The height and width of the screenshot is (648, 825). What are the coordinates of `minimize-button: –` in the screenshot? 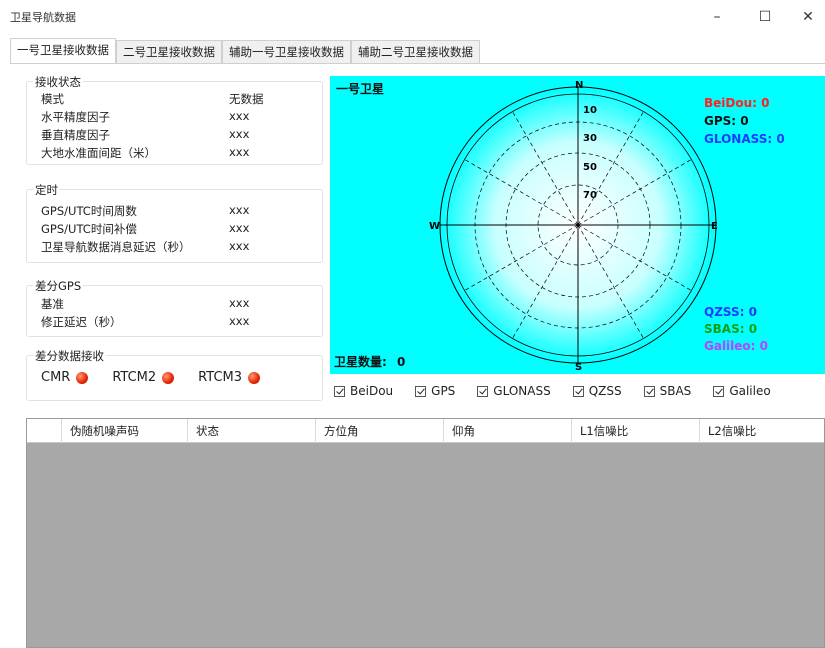 It's located at (717, 17).